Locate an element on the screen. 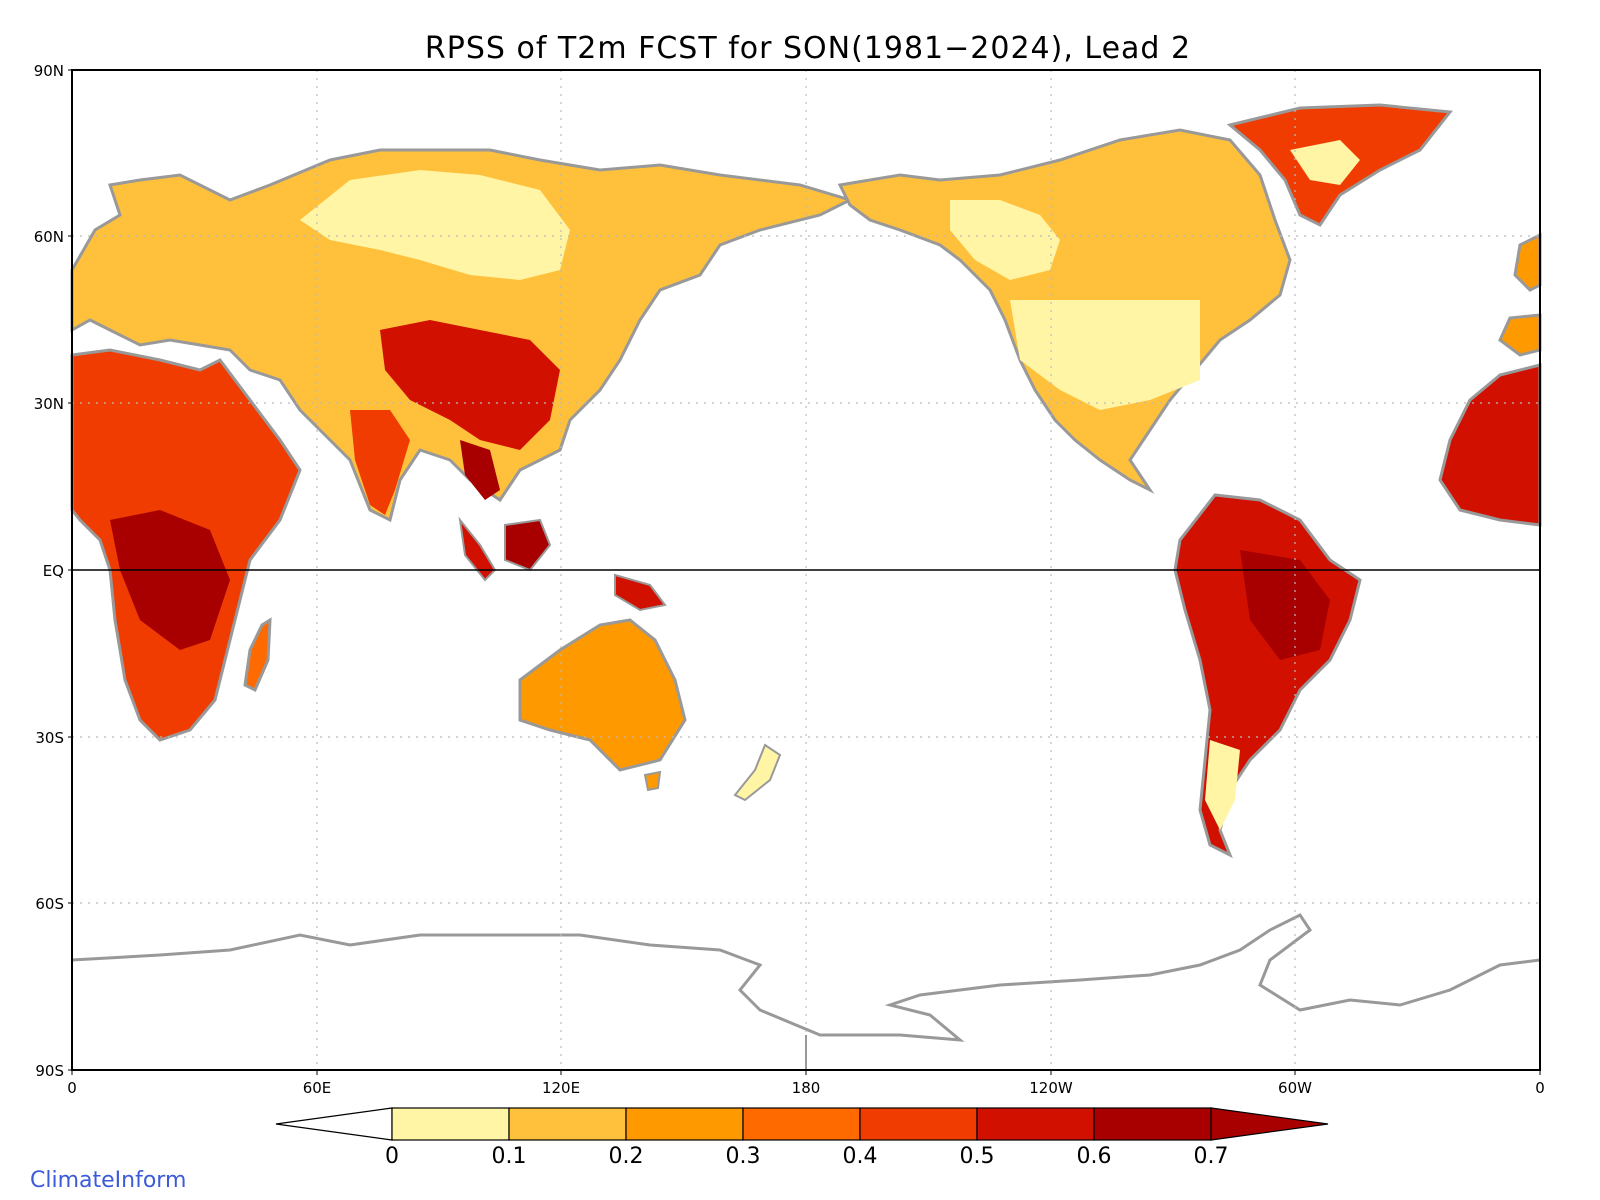 The width and height of the screenshot is (1600, 1200). lat-label-eq: EQ is located at coordinates (53, 571).